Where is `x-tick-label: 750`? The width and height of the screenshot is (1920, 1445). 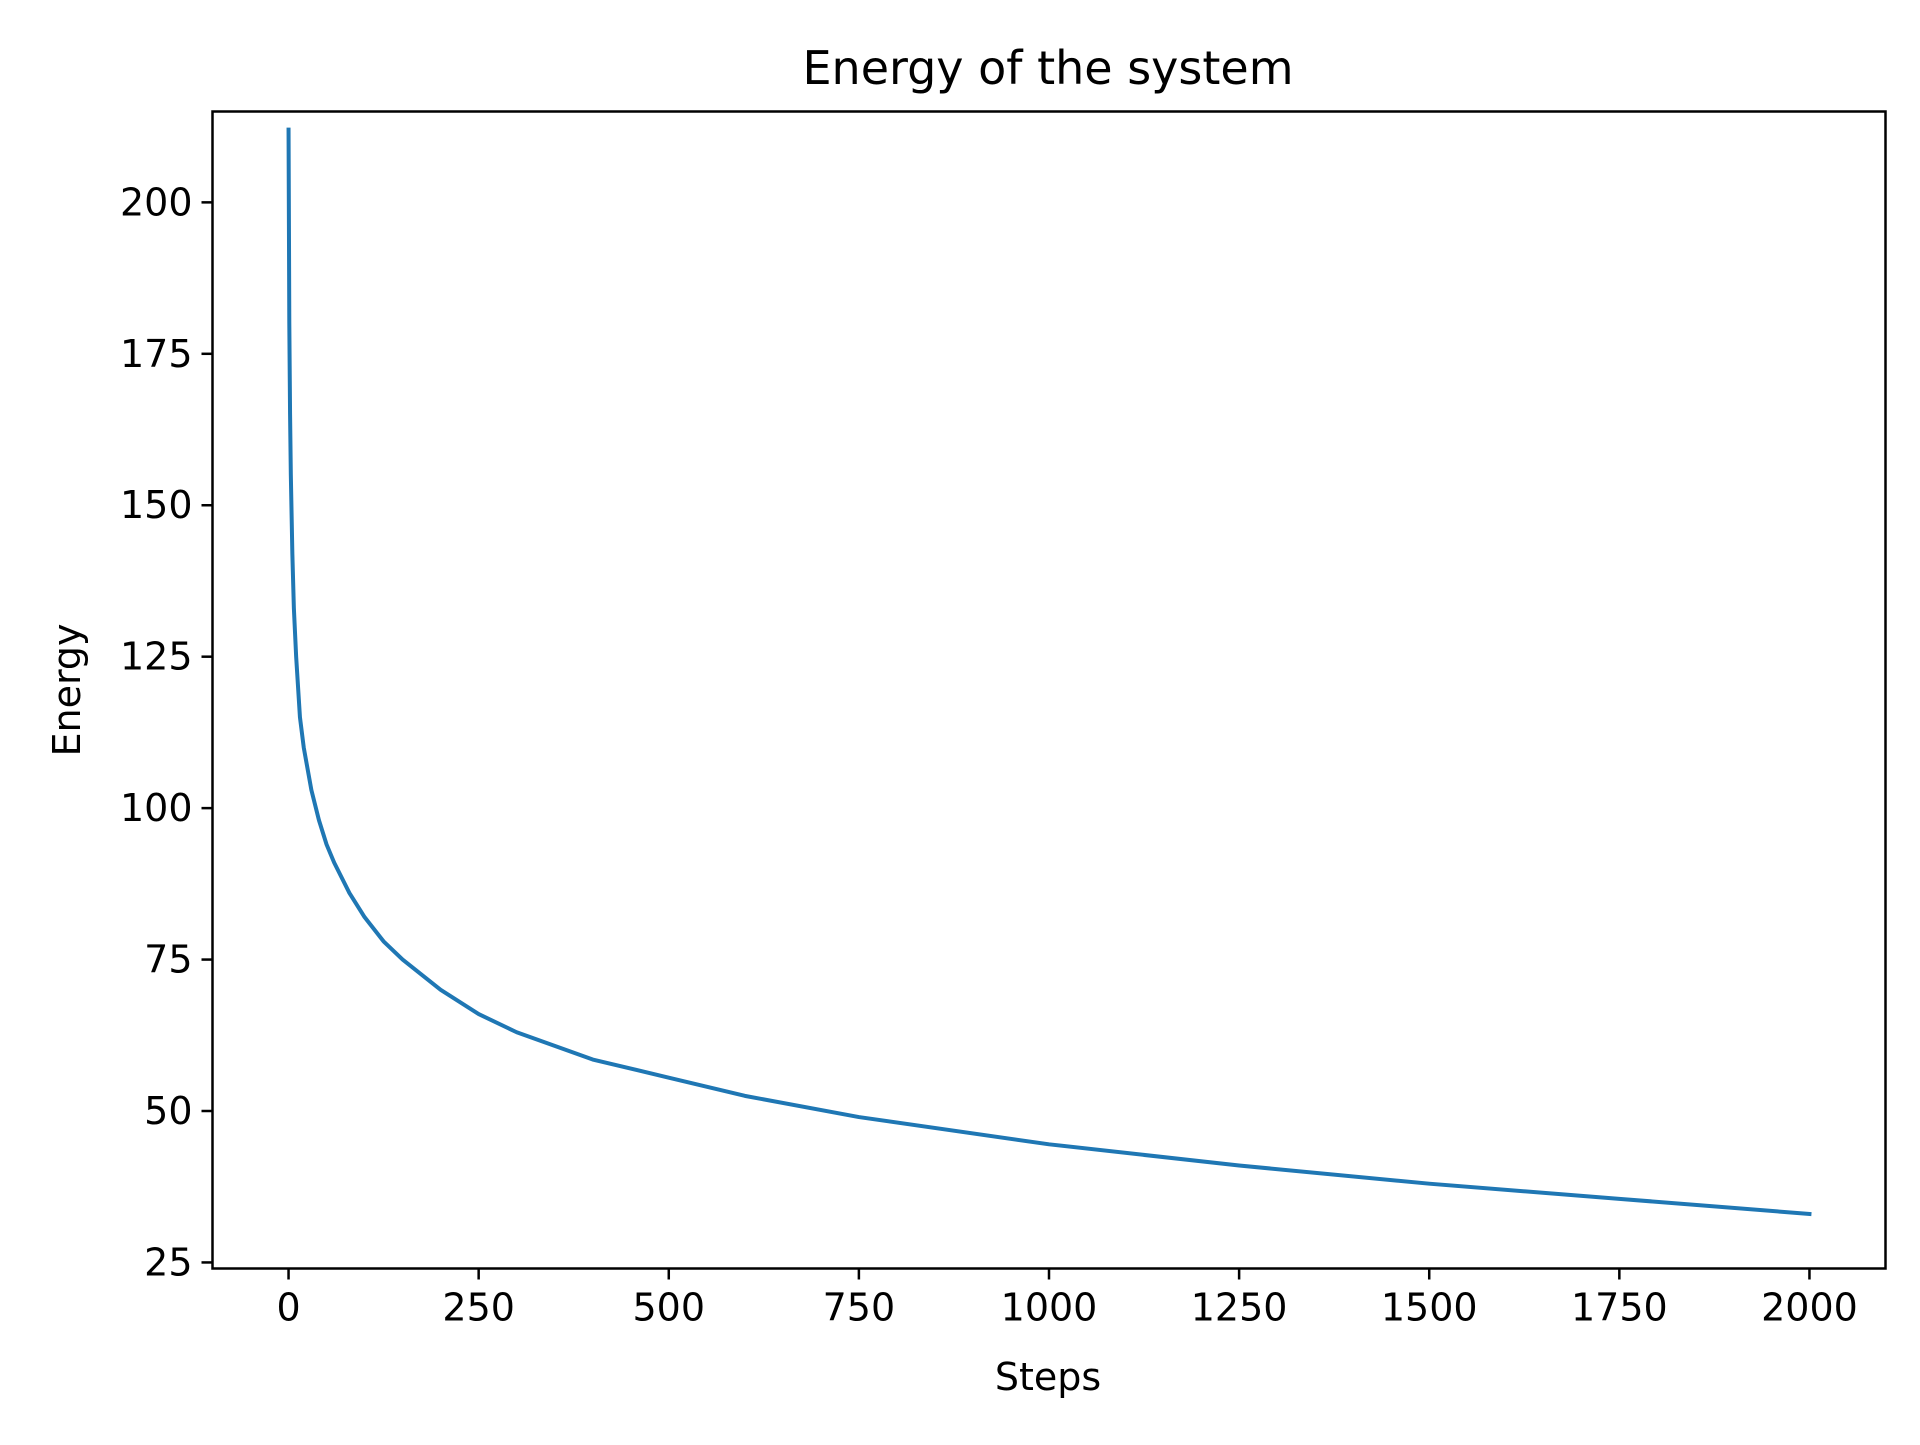 x-tick-label: 750 is located at coordinates (859, 1308).